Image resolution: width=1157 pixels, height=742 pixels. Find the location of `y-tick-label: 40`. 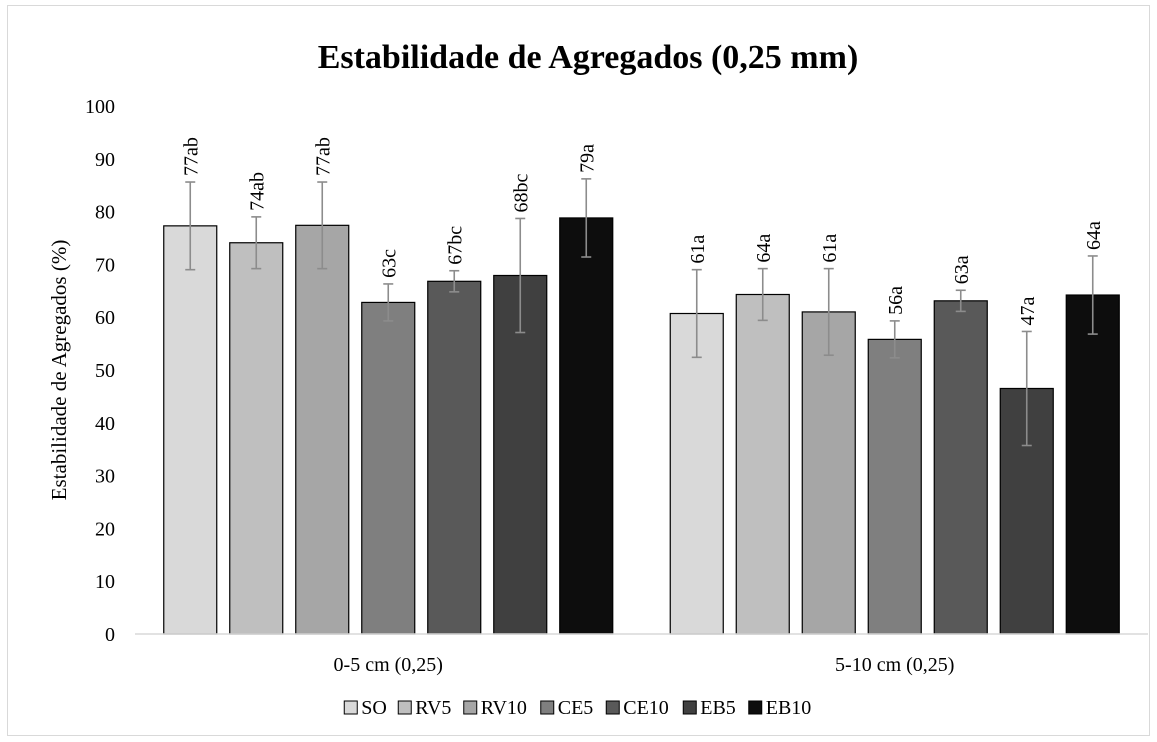

y-tick-label: 40 is located at coordinates (105, 424).